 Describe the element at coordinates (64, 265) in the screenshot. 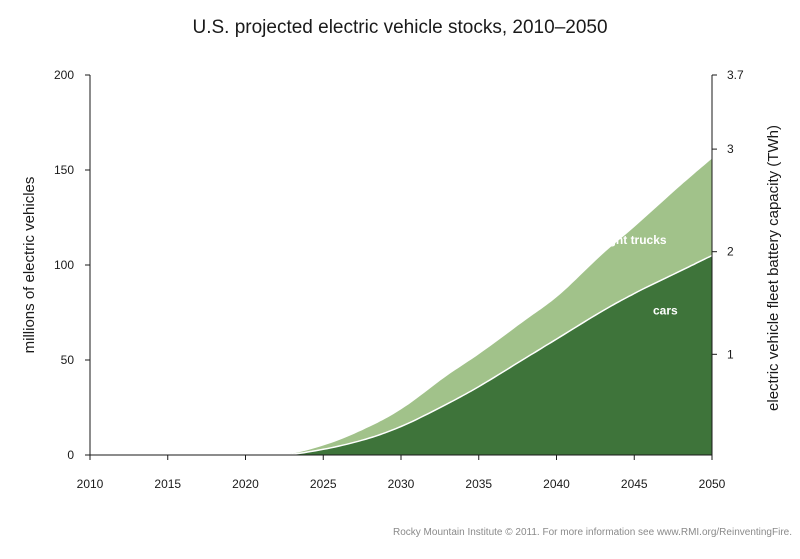

I see `y-tick-label: 100` at that location.